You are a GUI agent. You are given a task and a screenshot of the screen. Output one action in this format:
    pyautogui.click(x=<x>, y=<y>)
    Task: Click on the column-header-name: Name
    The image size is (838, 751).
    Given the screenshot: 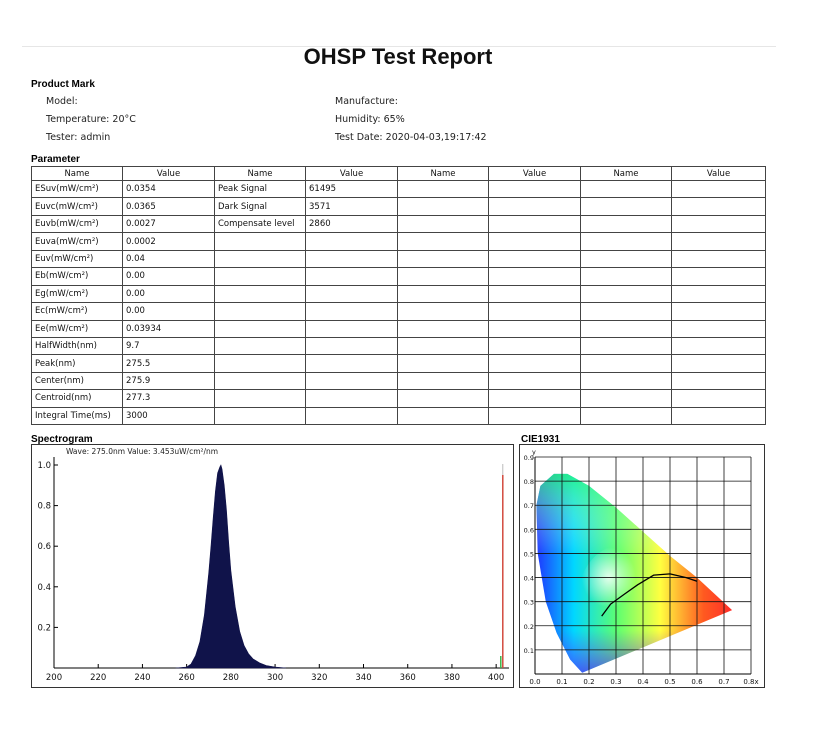 What is the action you would take?
    pyautogui.click(x=77, y=173)
    